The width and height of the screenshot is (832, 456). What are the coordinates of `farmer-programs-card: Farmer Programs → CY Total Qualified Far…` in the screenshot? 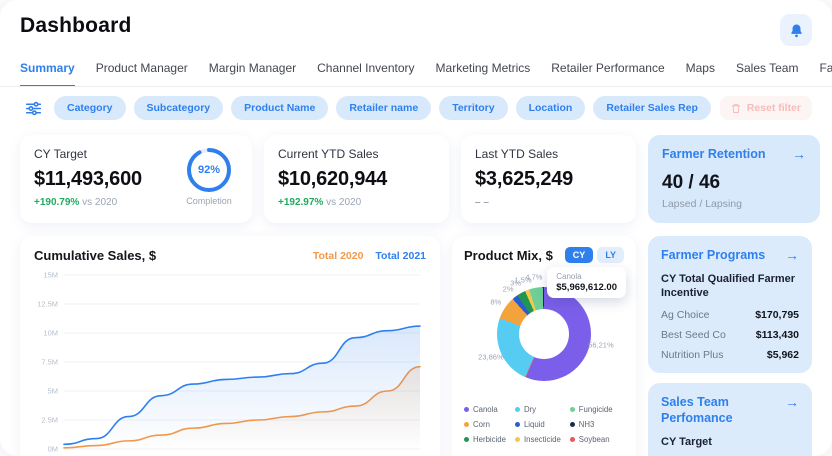 It's located at (730, 305).